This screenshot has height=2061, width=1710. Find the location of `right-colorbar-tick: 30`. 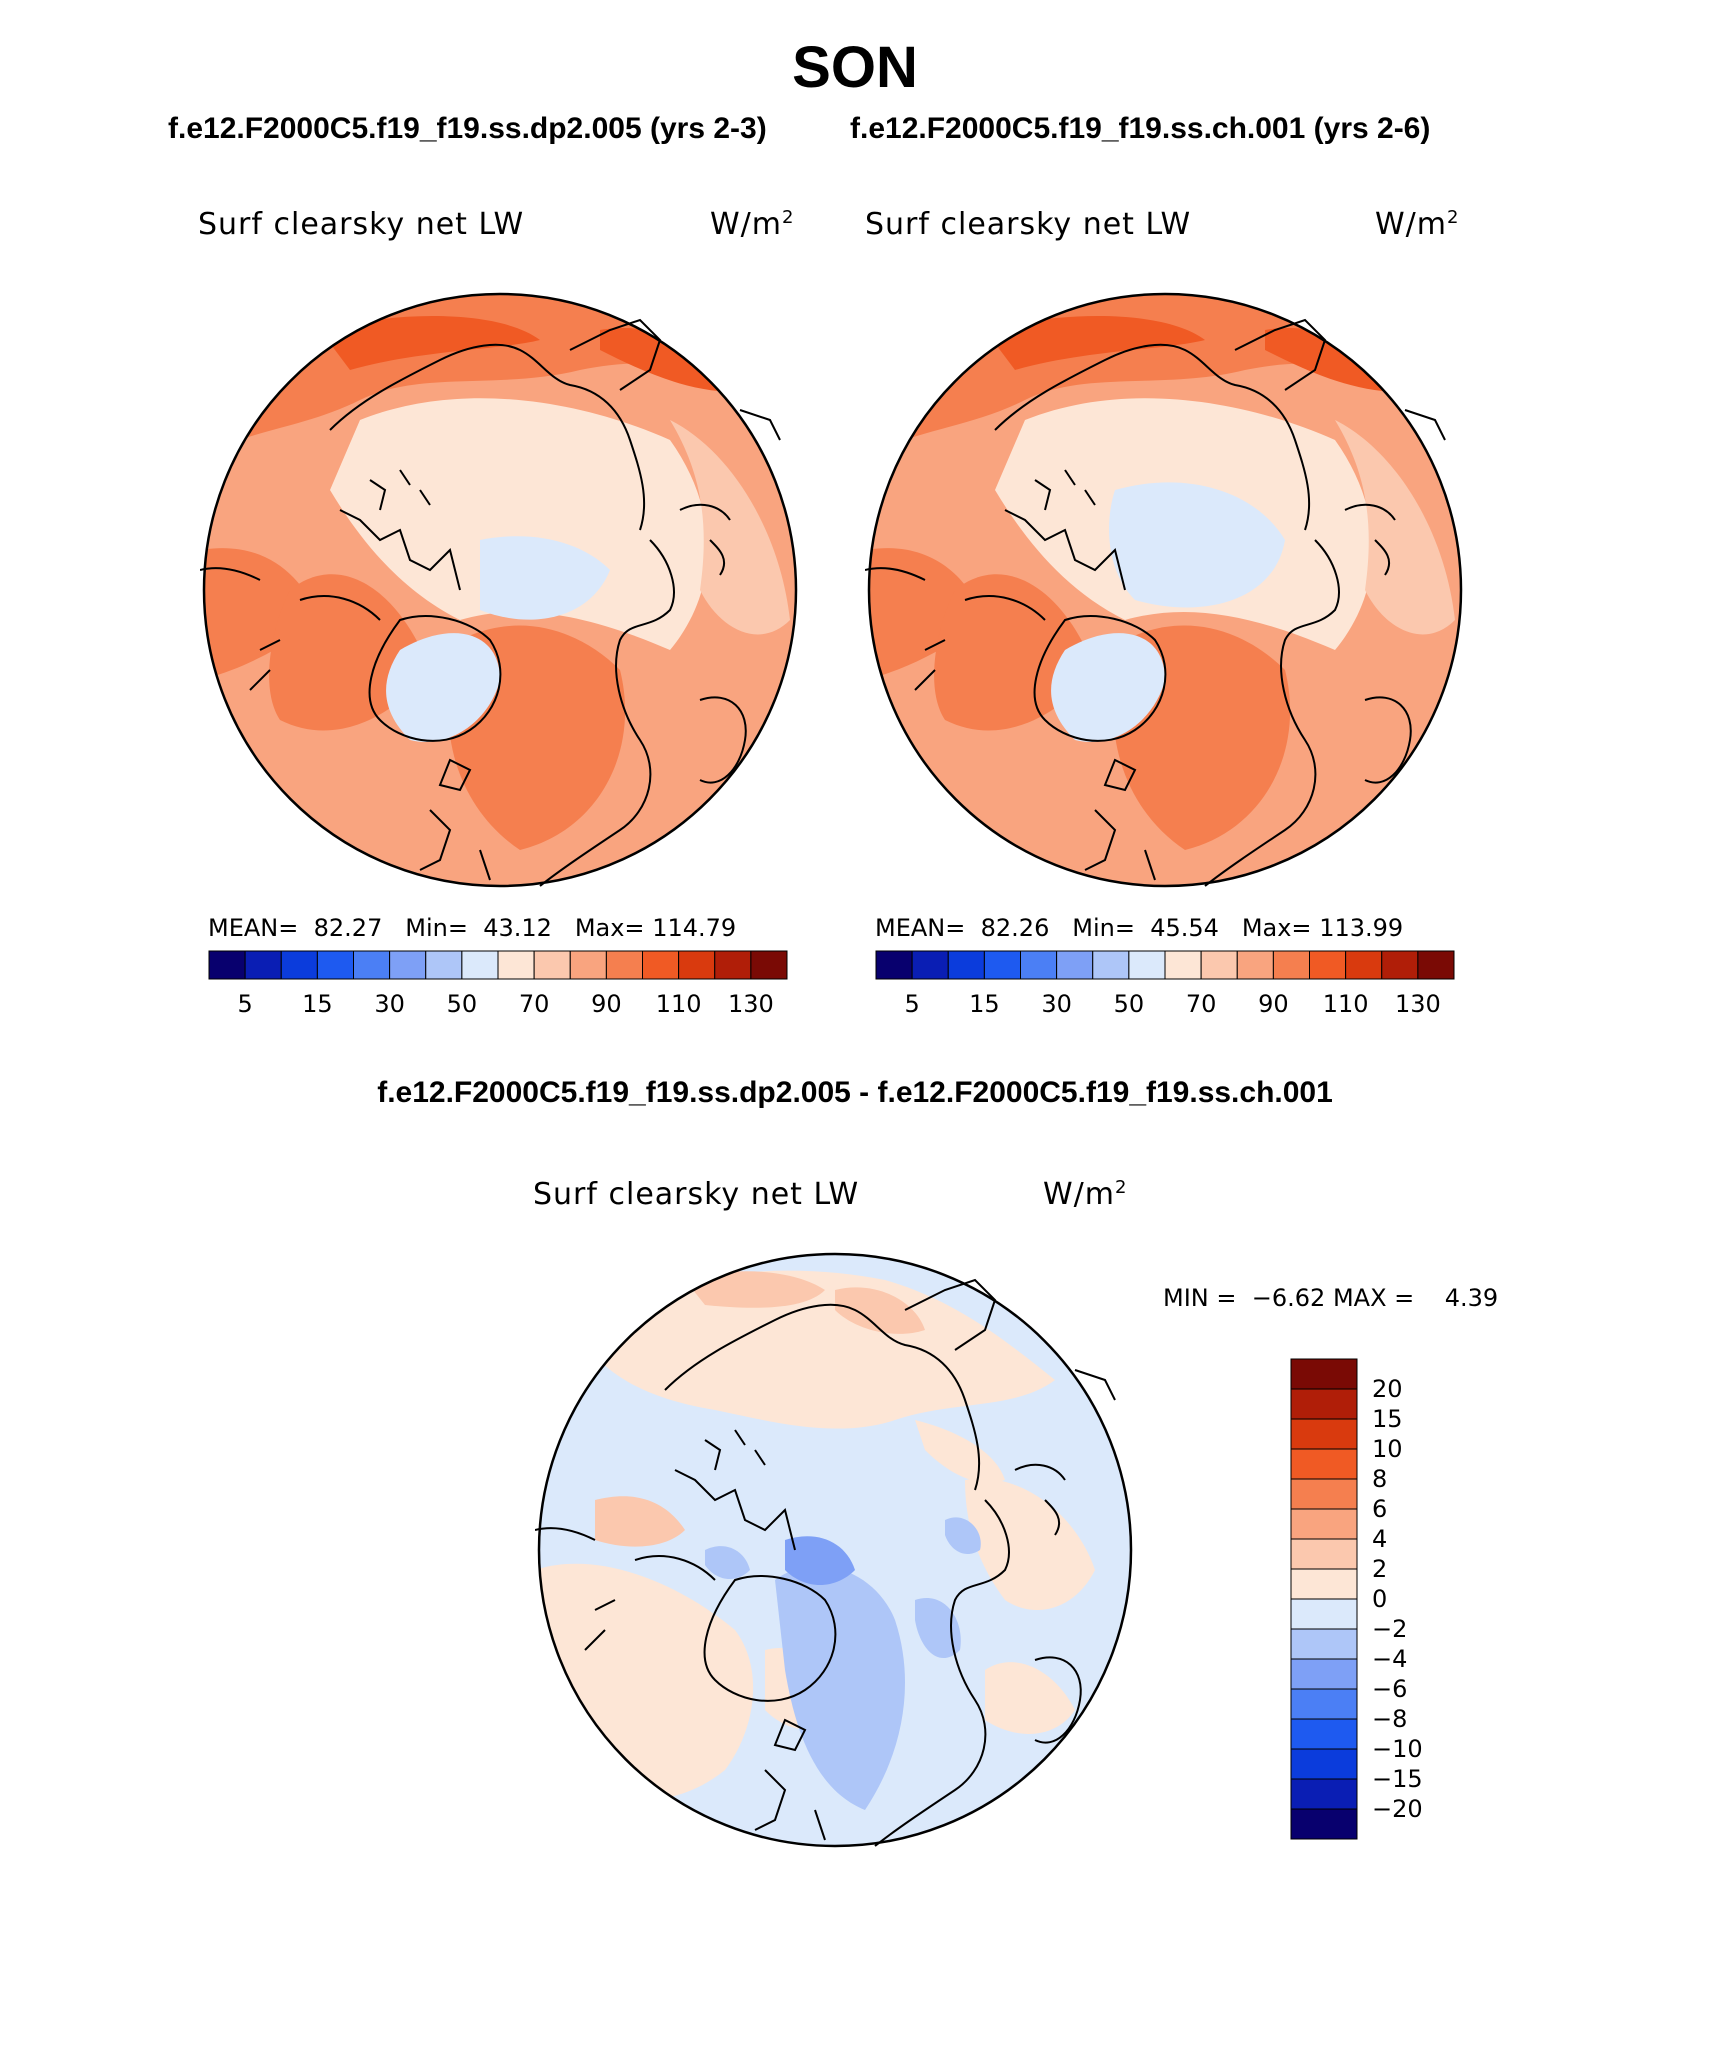

right-colorbar-tick: 30 is located at coordinates (1056, 1004).